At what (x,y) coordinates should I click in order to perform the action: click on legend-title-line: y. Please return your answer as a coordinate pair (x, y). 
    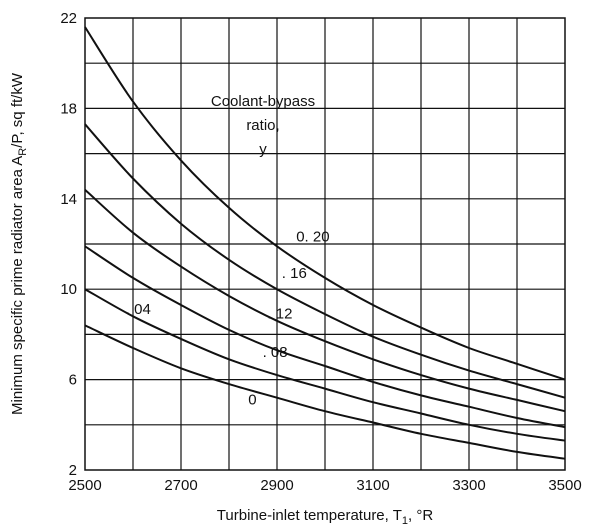
    Looking at the image, I should click on (263, 149).